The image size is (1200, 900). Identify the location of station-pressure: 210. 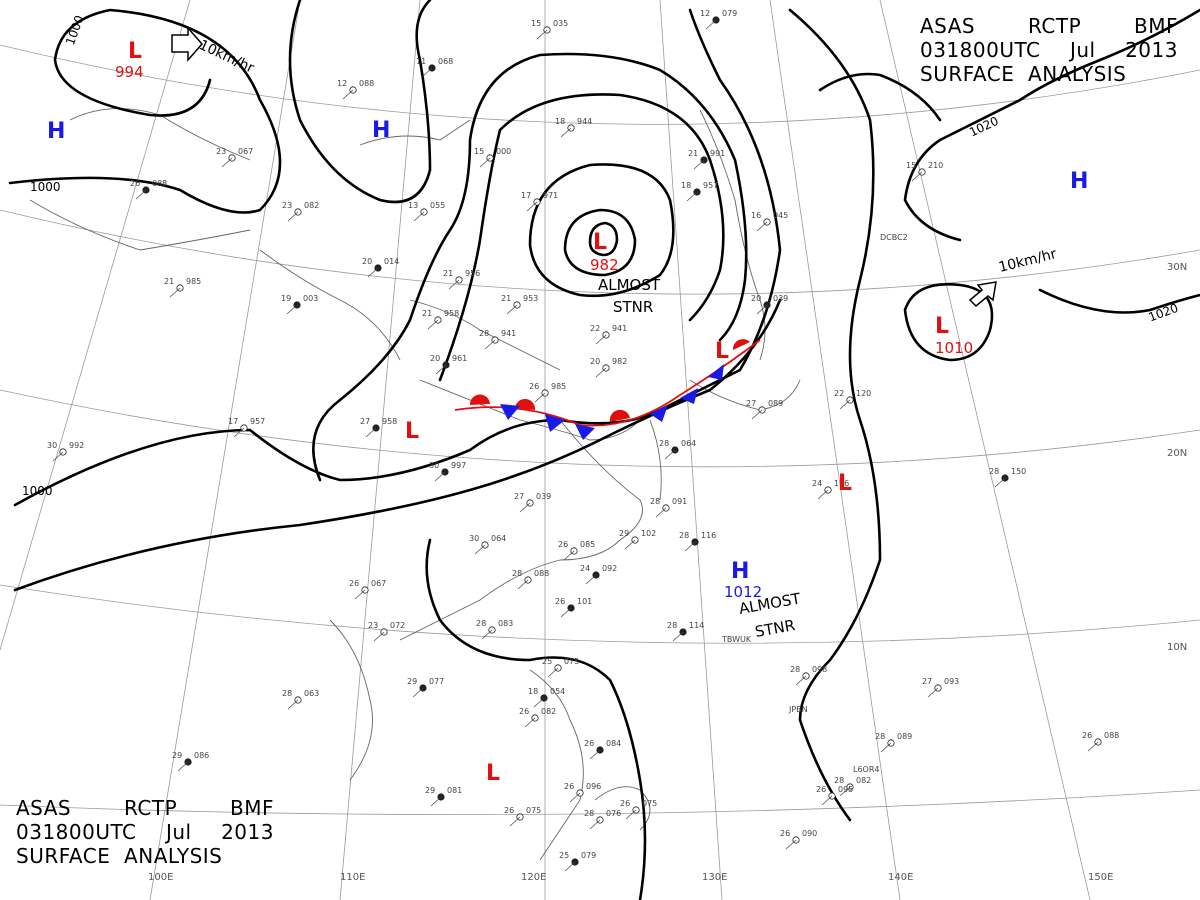
(935, 165).